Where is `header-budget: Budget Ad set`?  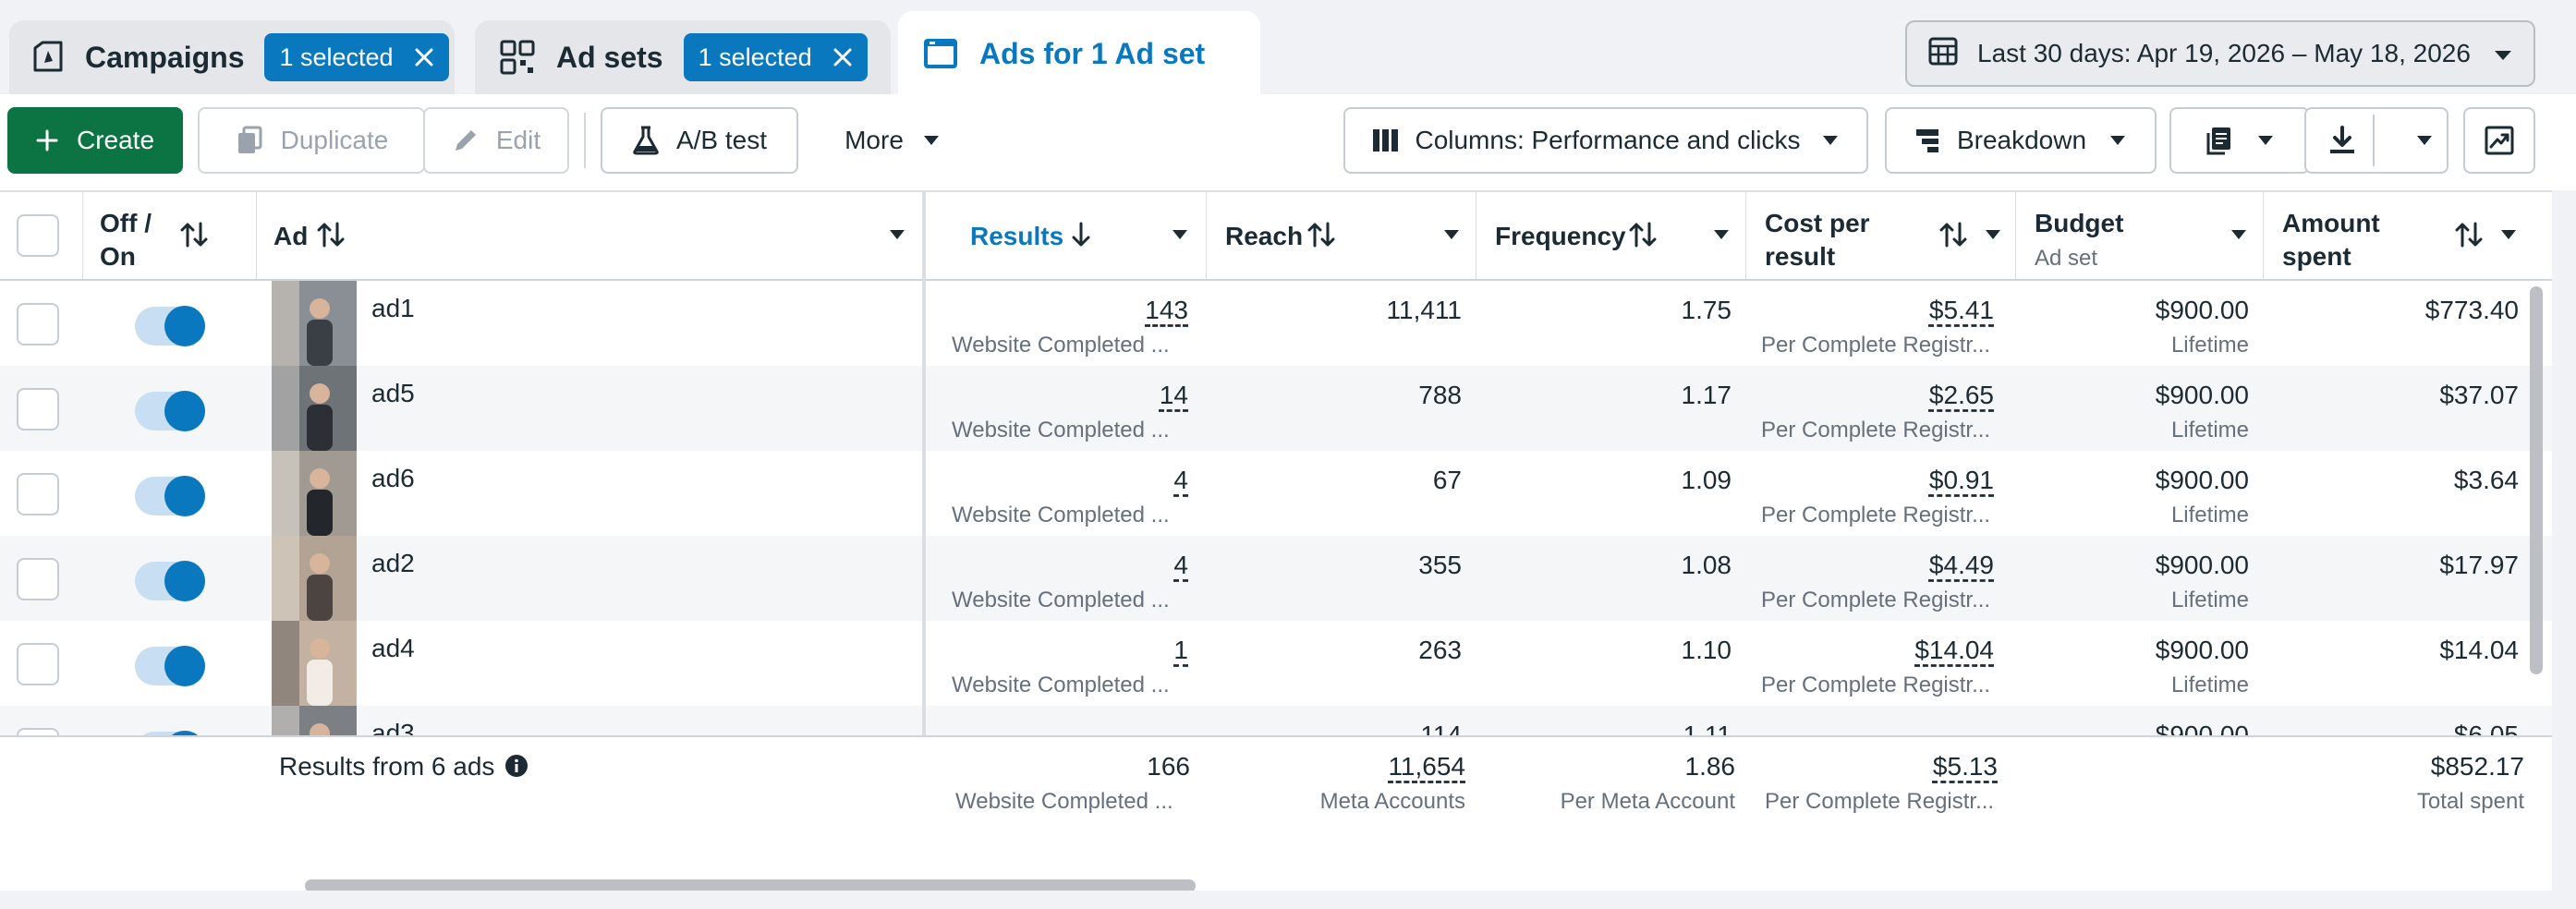
header-budget: Budget Ad set is located at coordinates (2140, 235).